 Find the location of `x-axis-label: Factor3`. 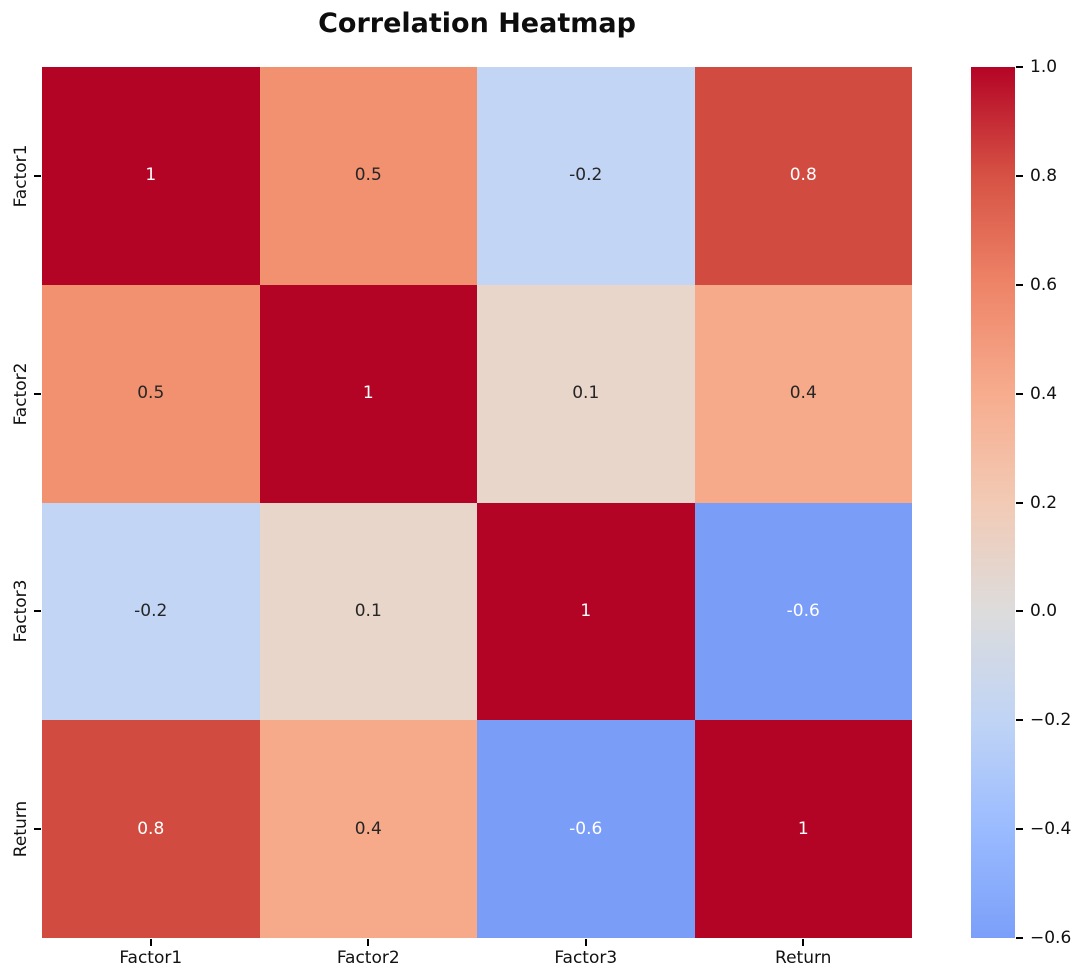

x-axis-label: Factor3 is located at coordinates (586, 958).